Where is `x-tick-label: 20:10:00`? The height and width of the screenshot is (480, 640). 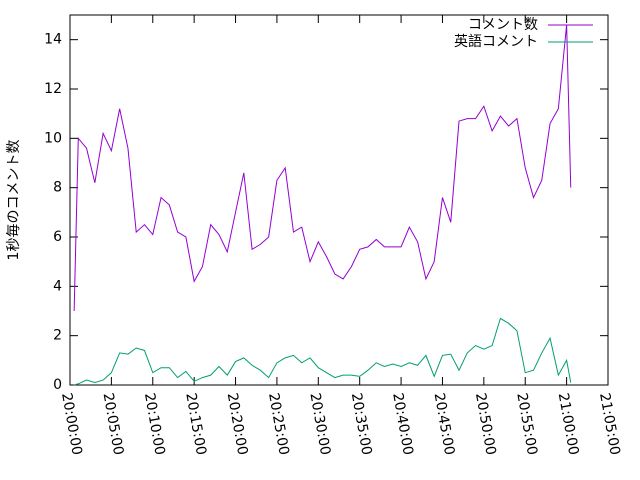
x-tick-label: 20:10:00 is located at coordinates (154, 424).